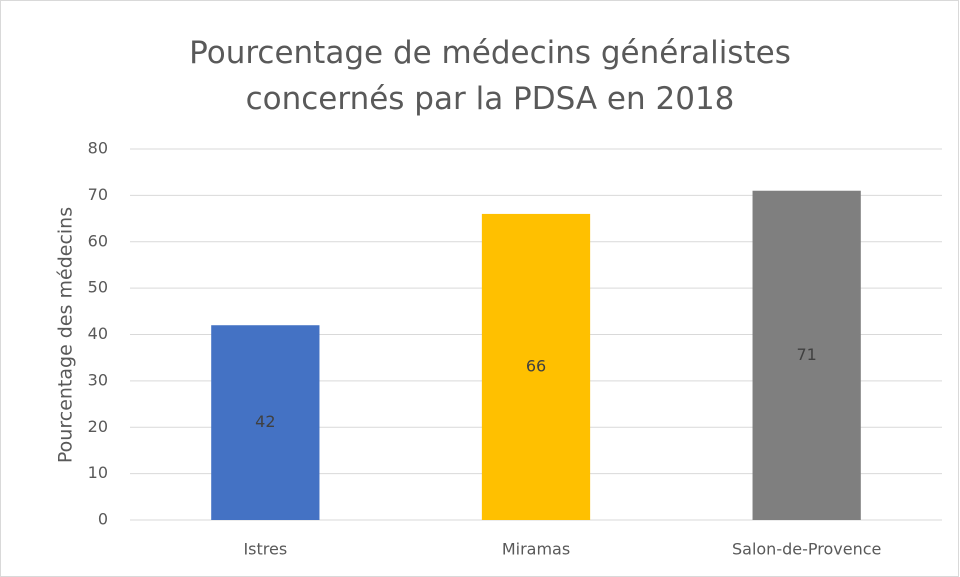  I want to click on x-tick-label: Istres, so click(265, 549).